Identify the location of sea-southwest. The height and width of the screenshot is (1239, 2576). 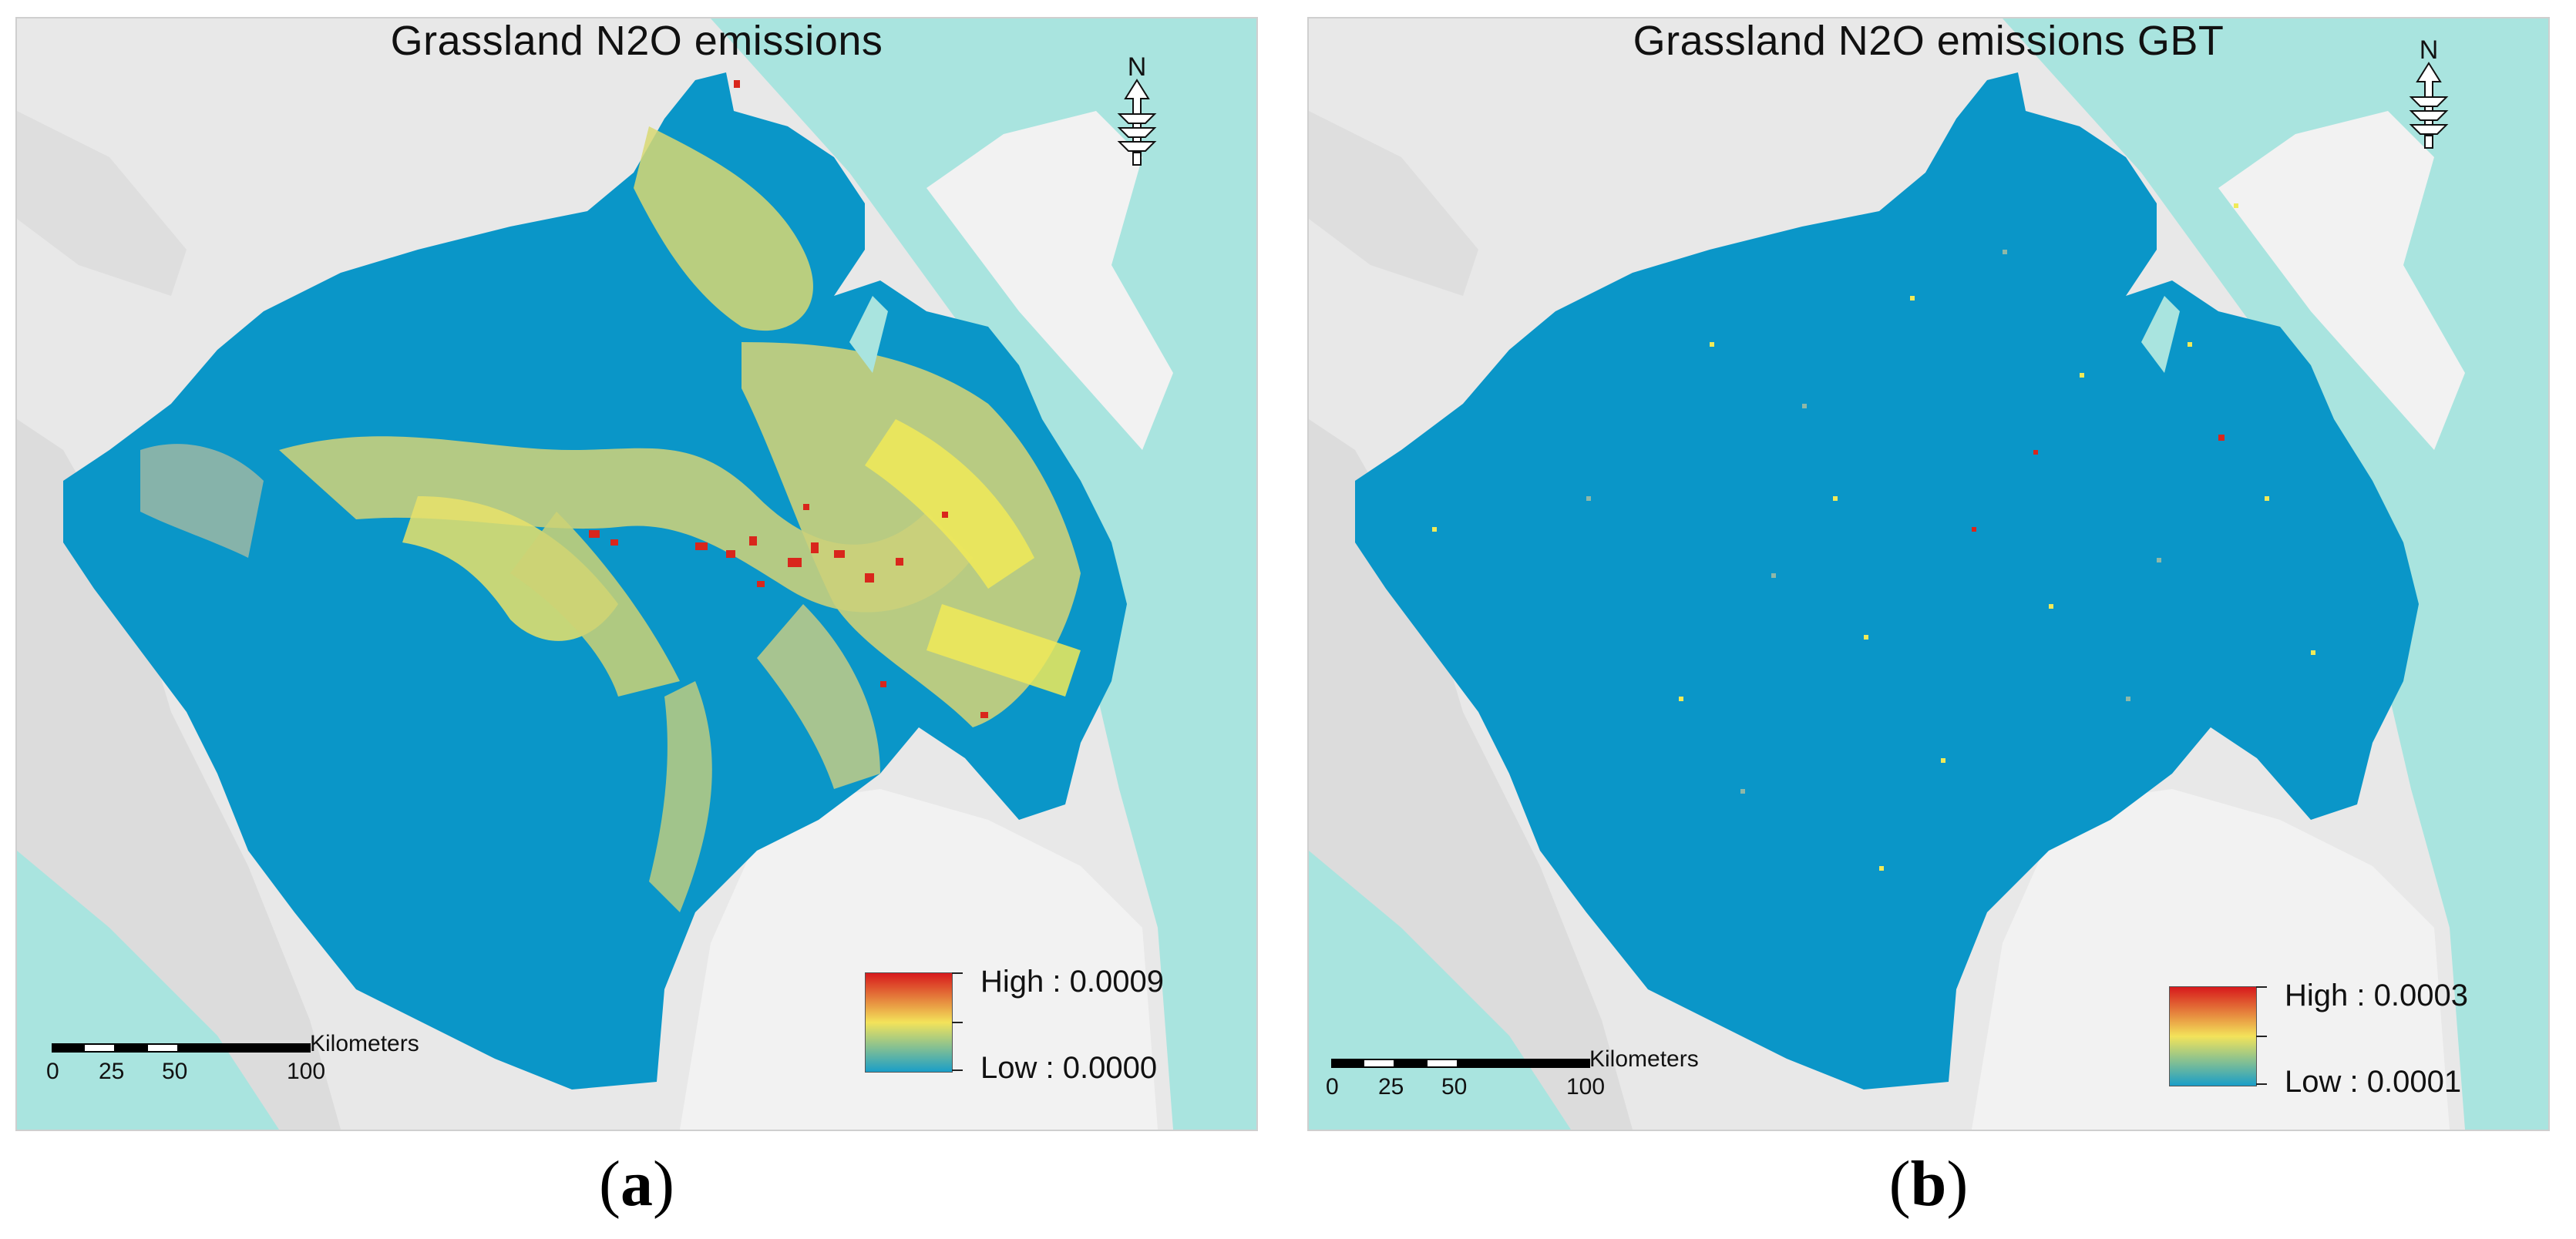
(148, 990).